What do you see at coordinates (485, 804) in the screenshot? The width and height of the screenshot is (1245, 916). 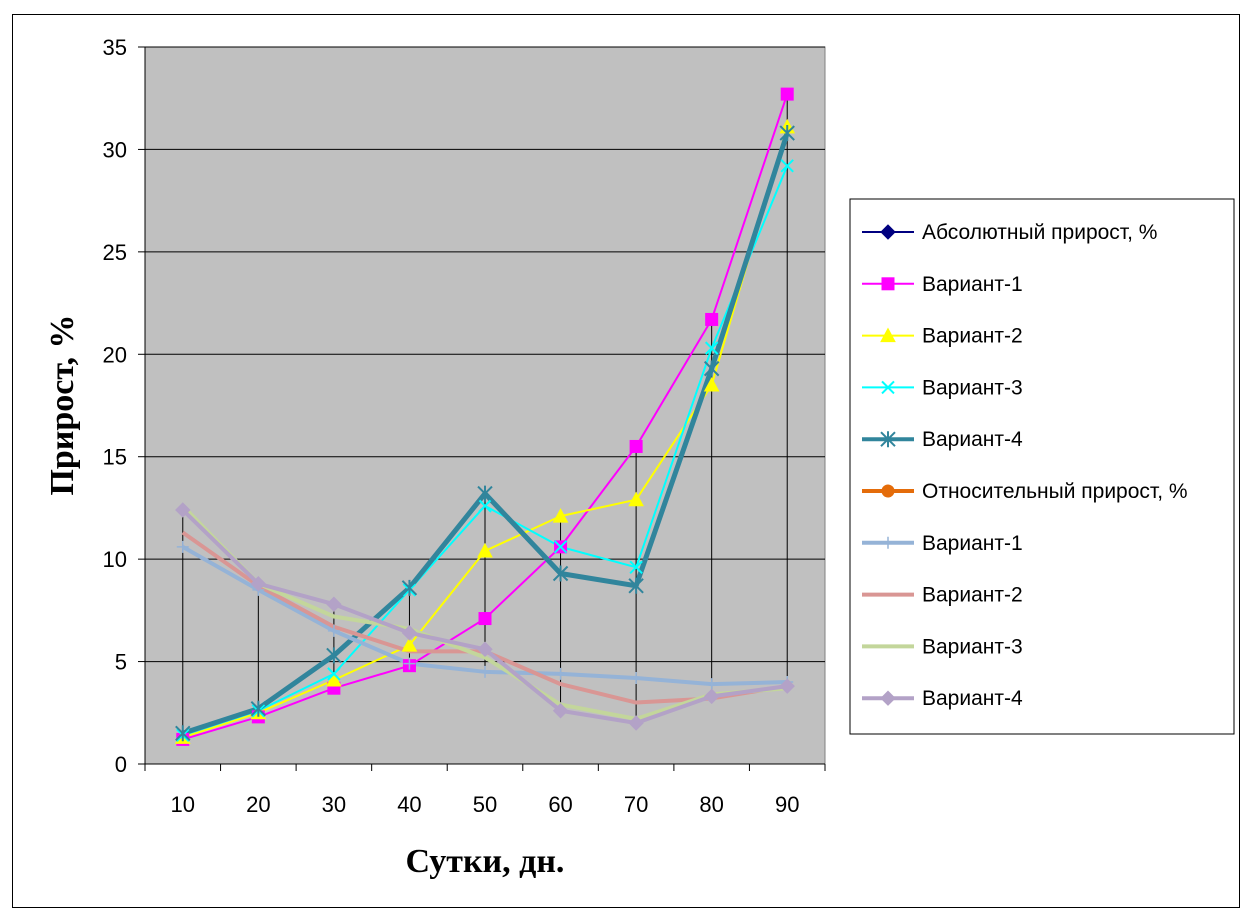 I see `x-tick-label: 50` at bounding box center [485, 804].